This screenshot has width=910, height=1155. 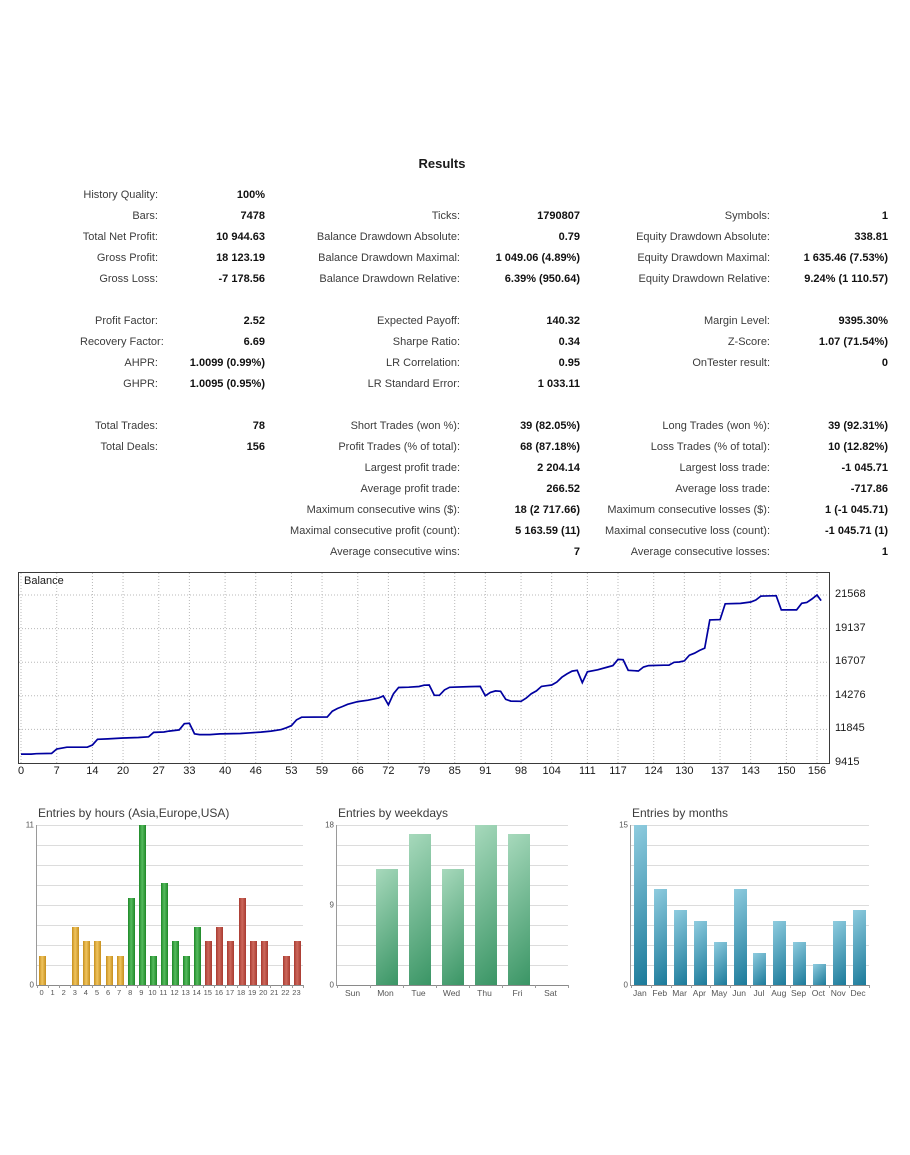 What do you see at coordinates (850, 694) in the screenshot?
I see `balance-y-tick-label: 14276` at bounding box center [850, 694].